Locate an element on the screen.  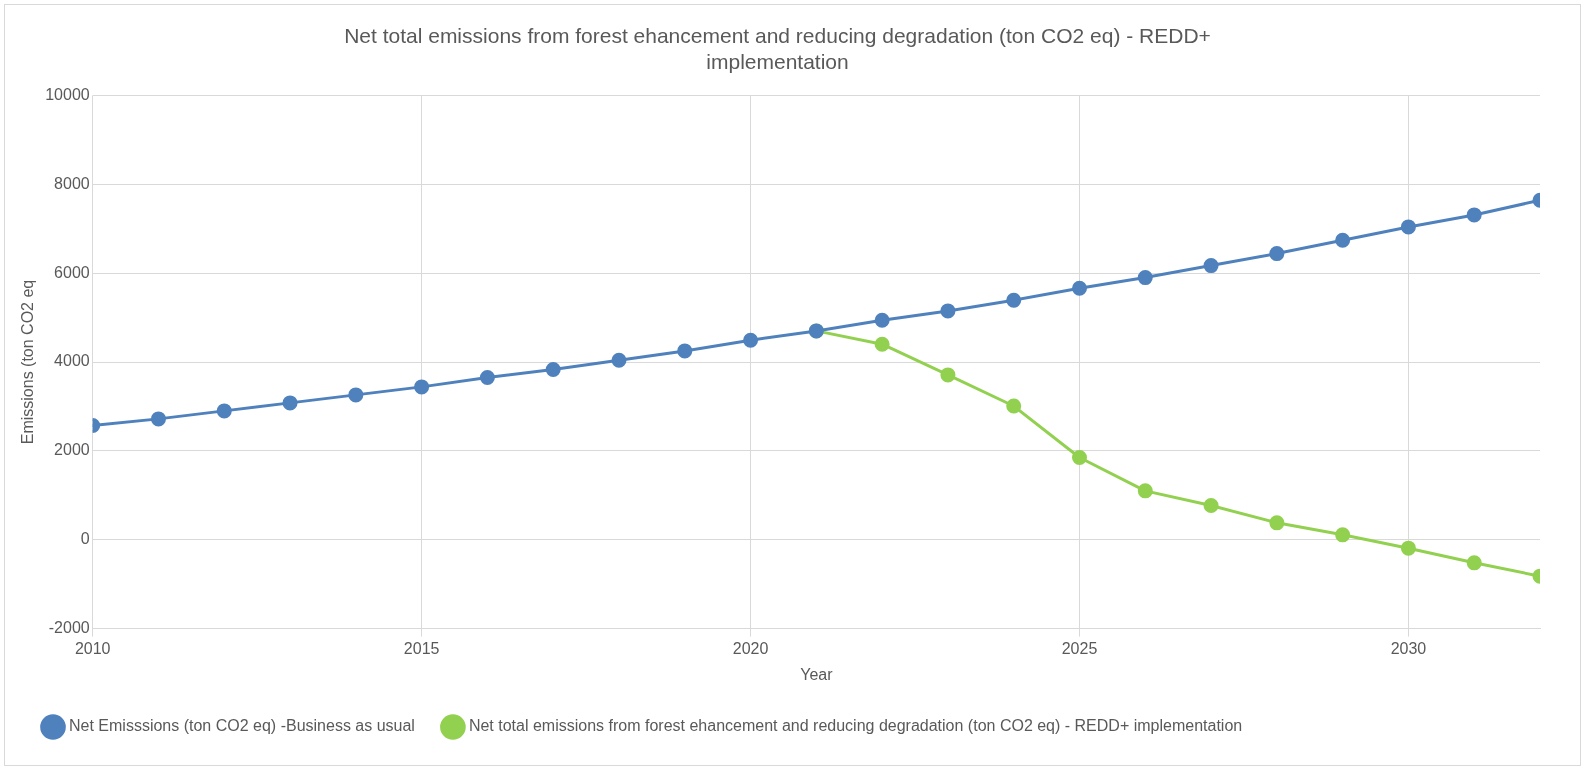
x-tick-label: 2015 is located at coordinates (421, 648).